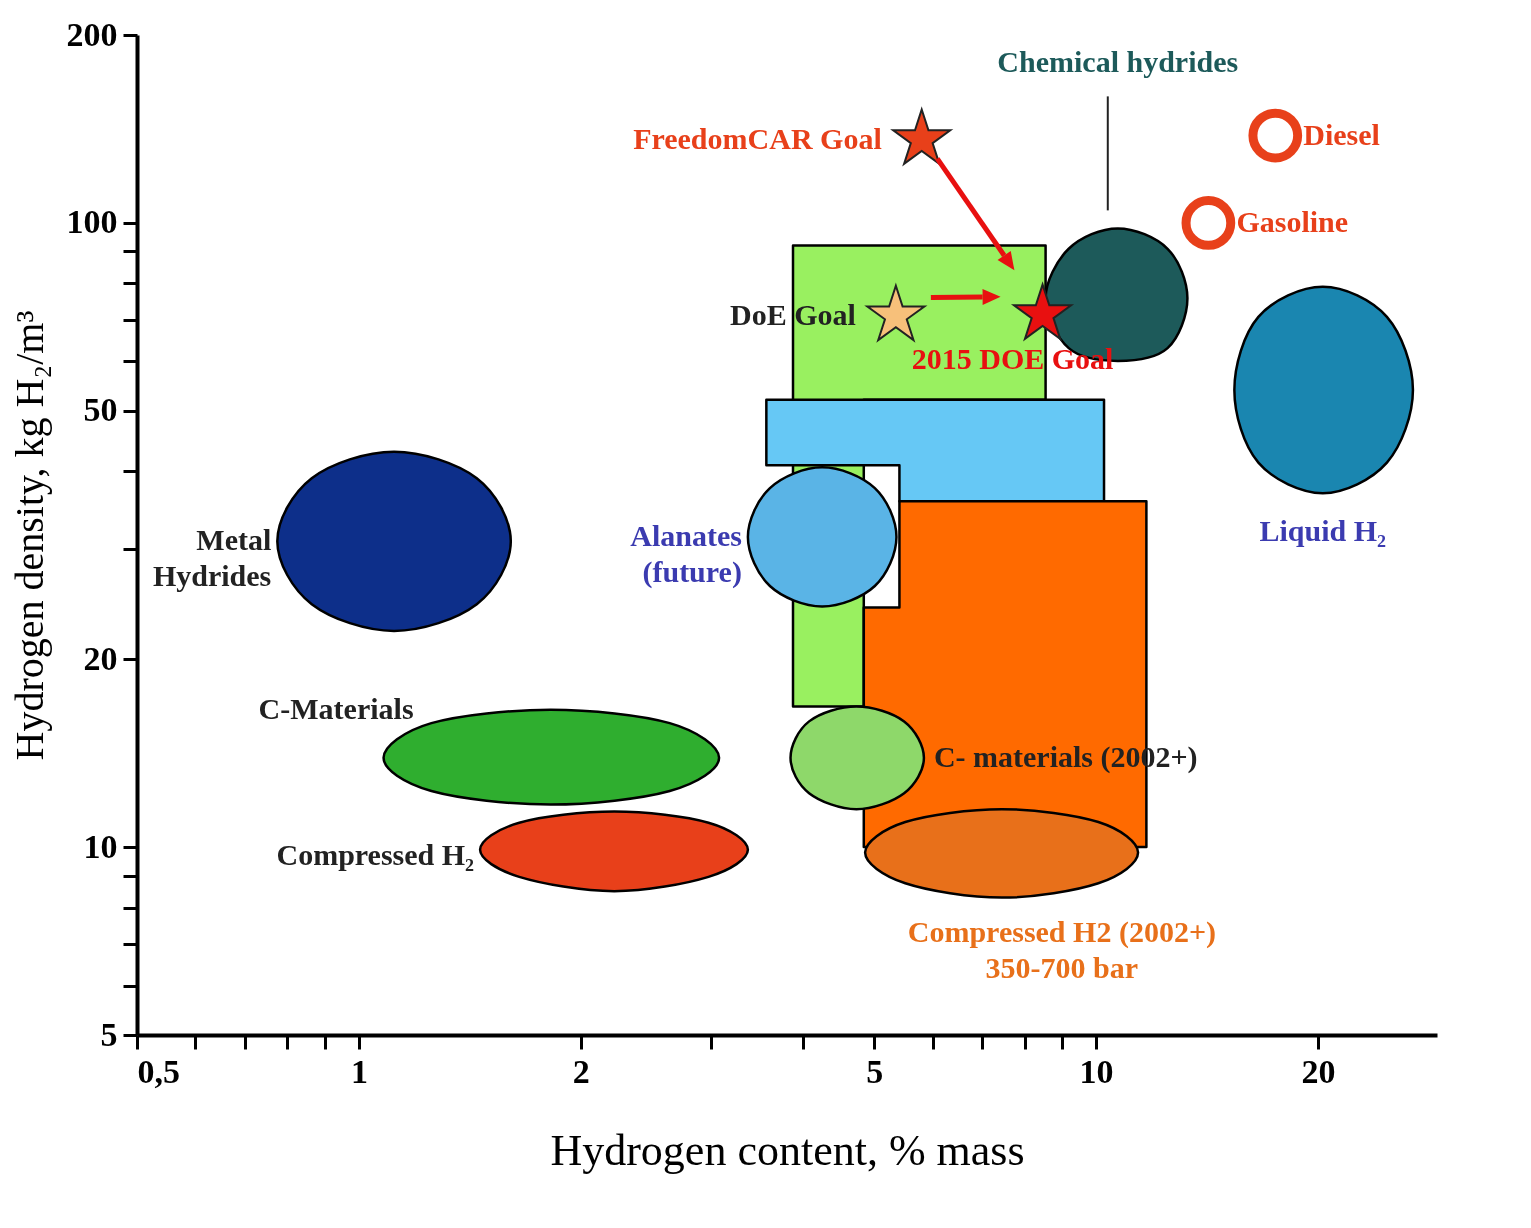 This screenshot has height=1228, width=1531. Describe the element at coordinates (100, 846) in the screenshot. I see `y-tick-label: 10` at that location.